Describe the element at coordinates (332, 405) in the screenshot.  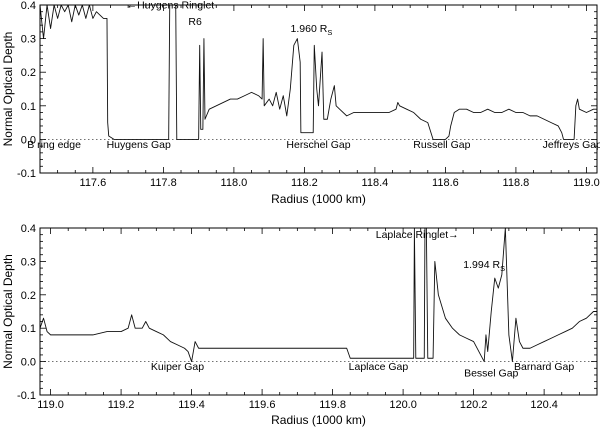
I see `x-tick-label: 119.8` at that location.